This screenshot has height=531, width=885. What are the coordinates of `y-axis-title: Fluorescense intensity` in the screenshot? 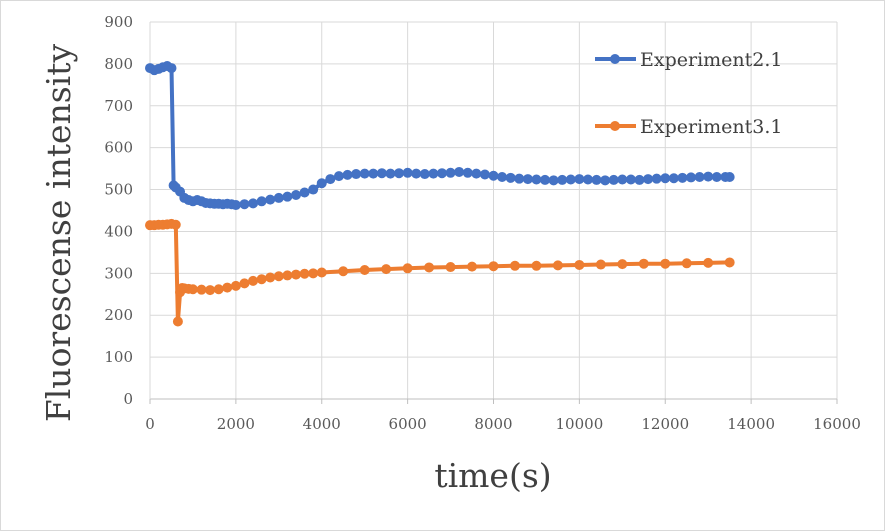 It's located at (58, 233).